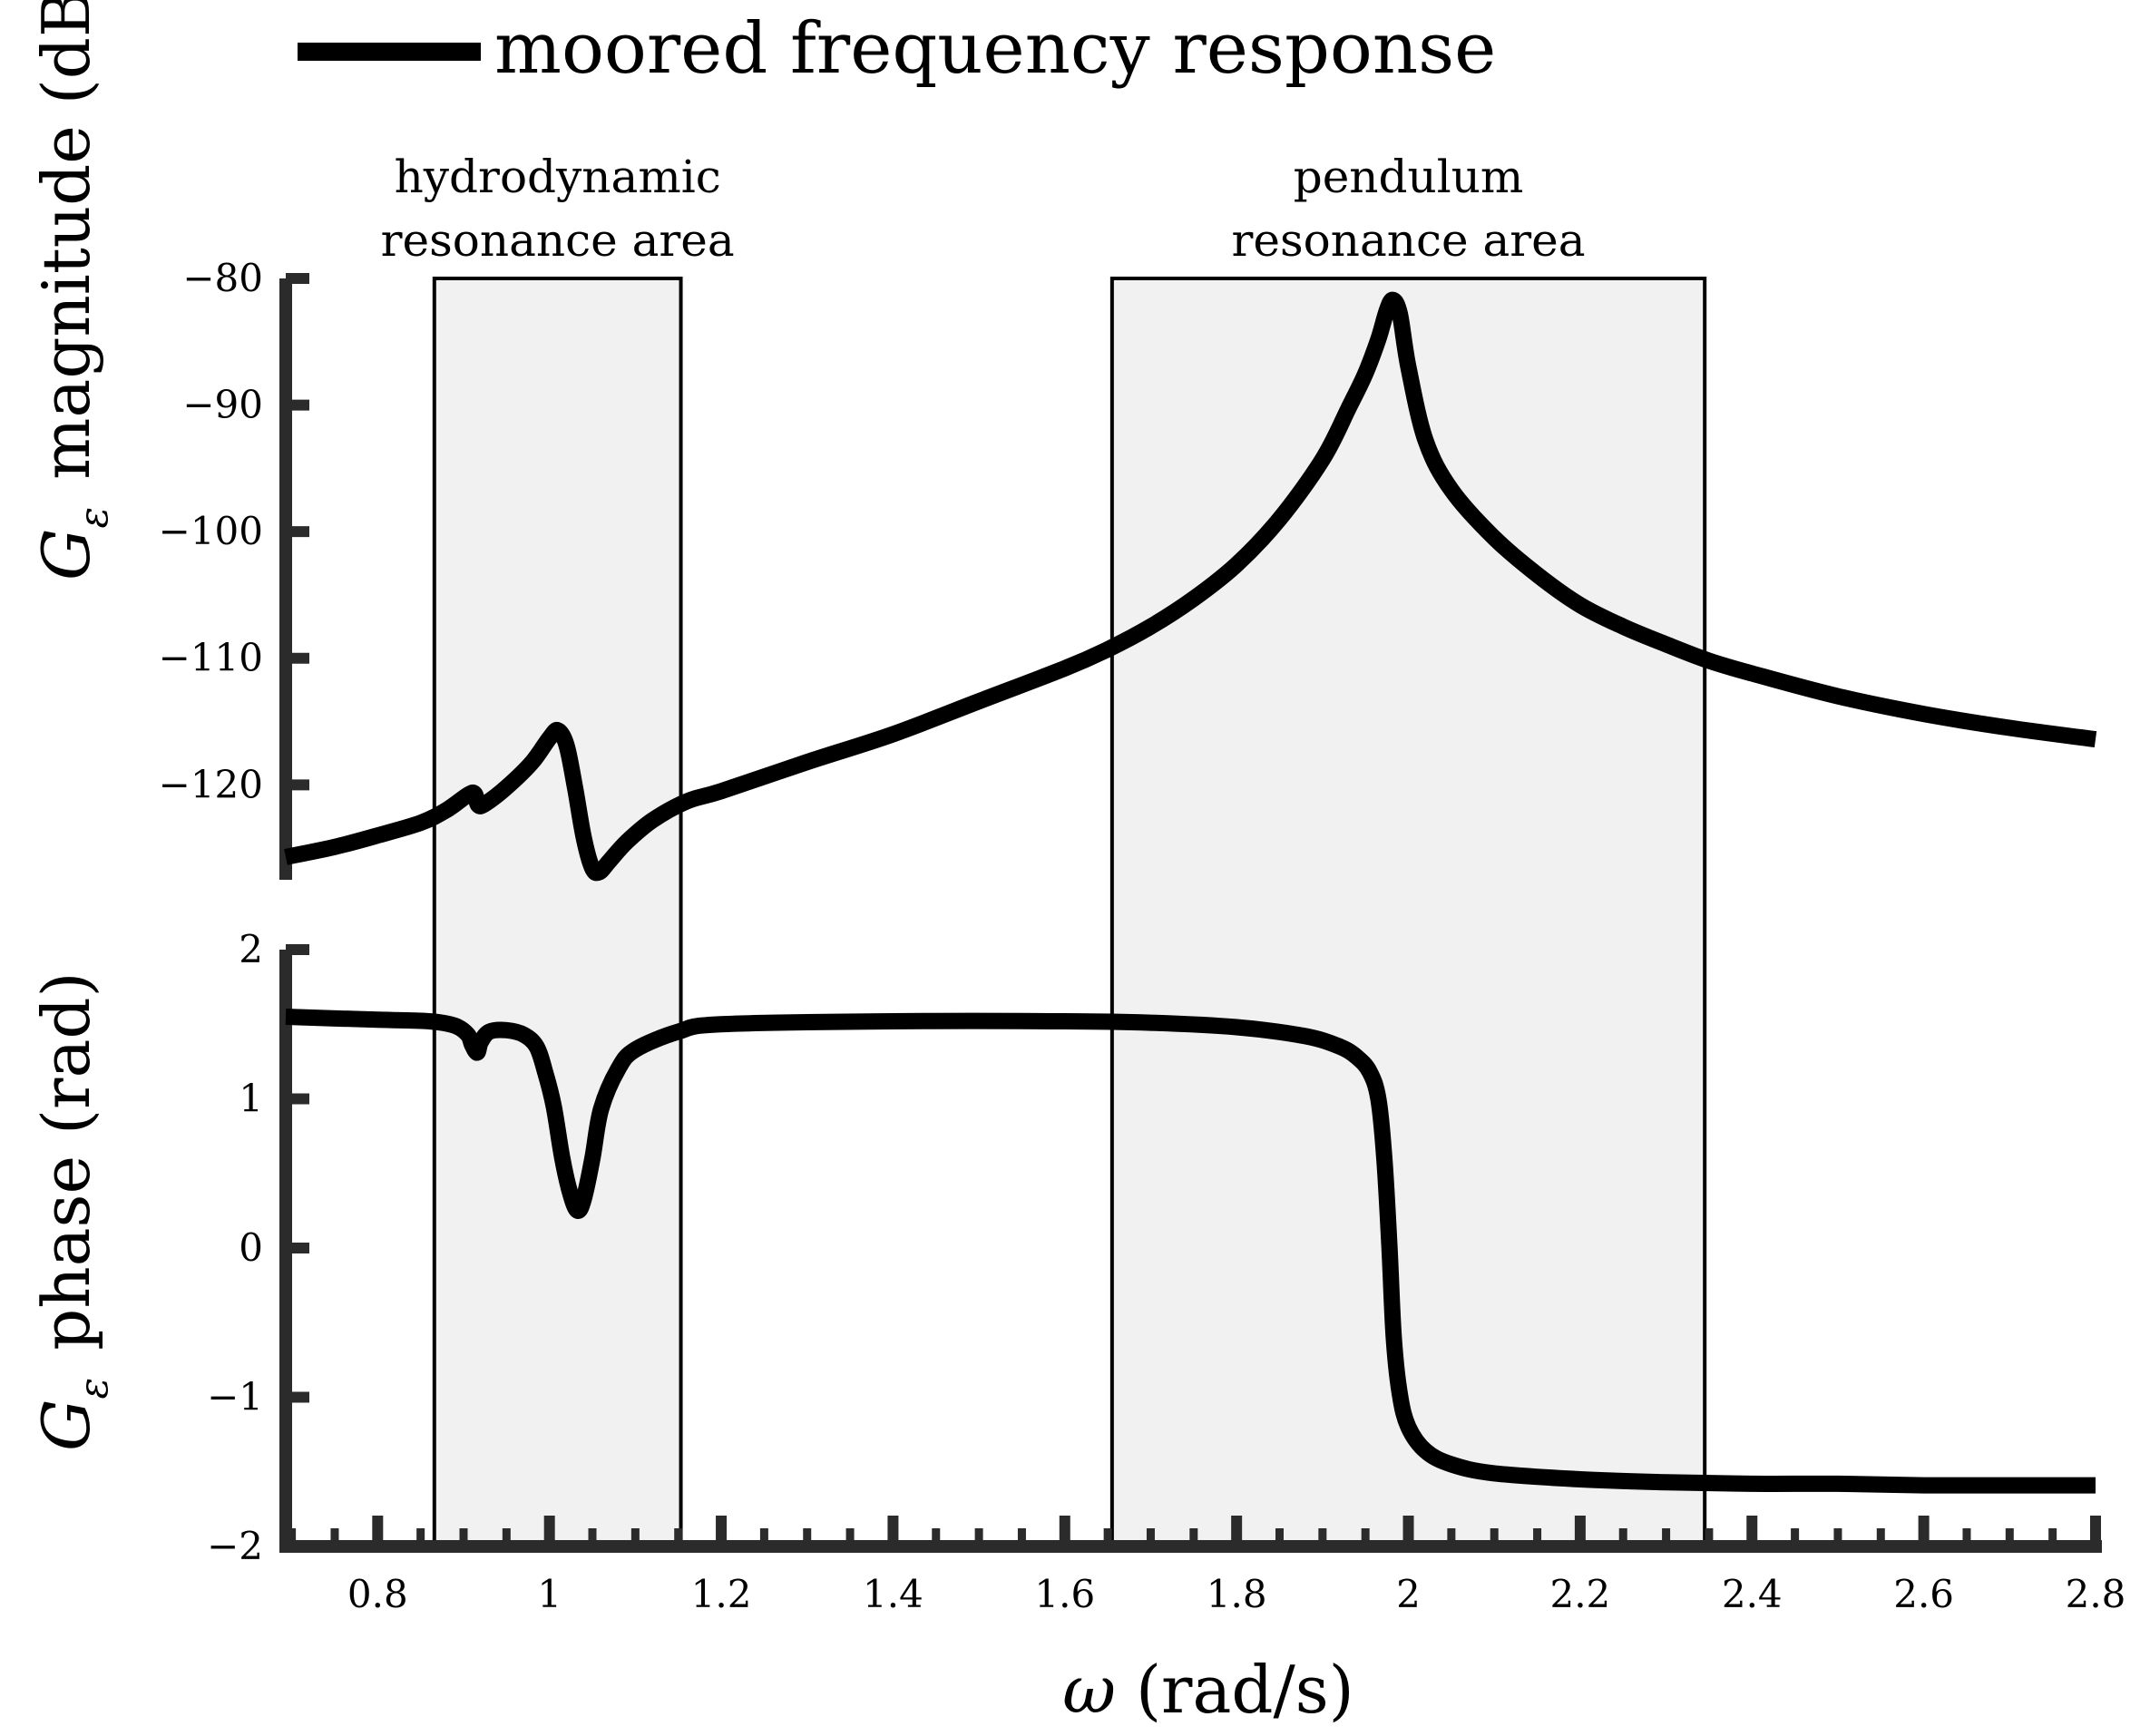 The image size is (2140, 1736). What do you see at coordinates (94, 518) in the screenshot?
I see `magnitude-axis-subscript: ε` at bounding box center [94, 518].